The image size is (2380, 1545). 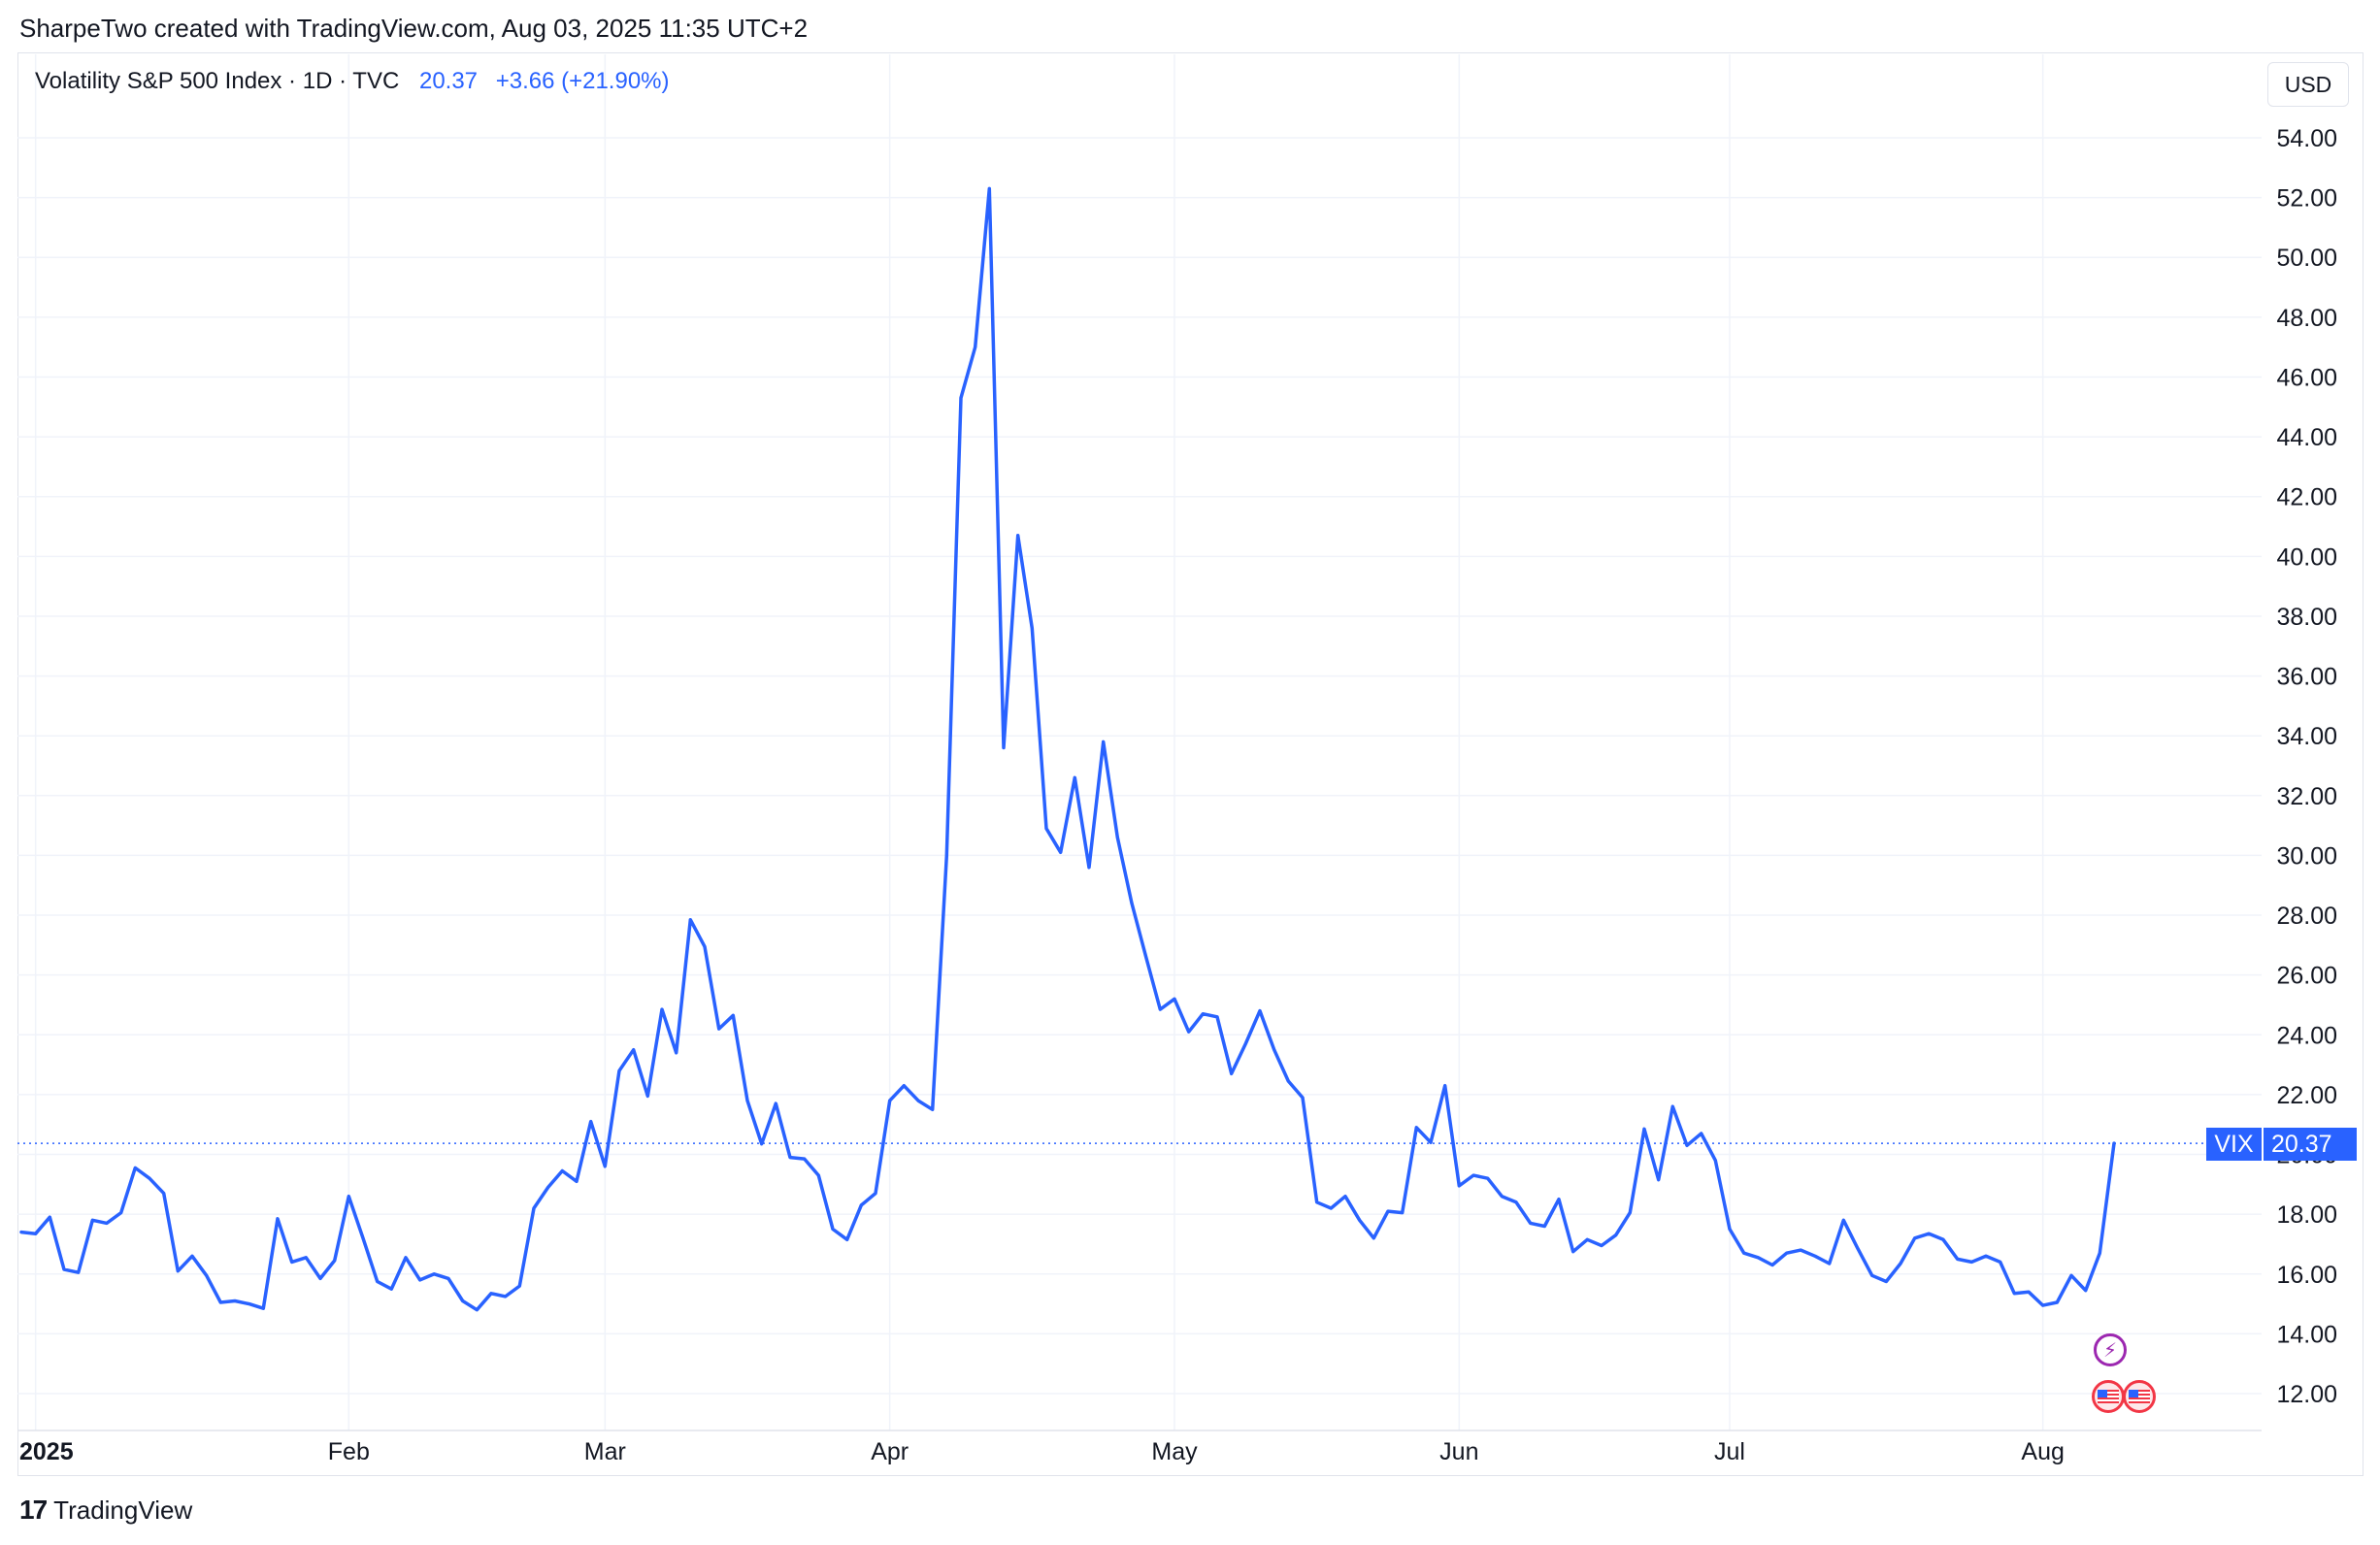 I want to click on legend-change: +3.66 (+21.90%), so click(x=582, y=81).